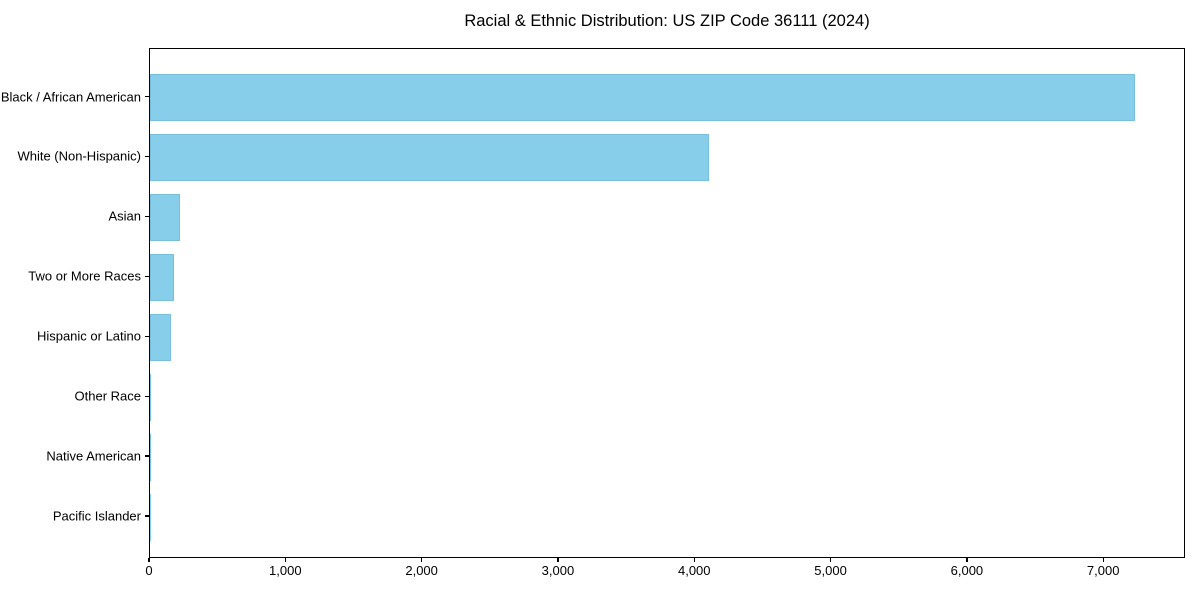 The image size is (1200, 600). Describe the element at coordinates (96, 516) in the screenshot. I see `y-tick-label: Pacific Islander` at that location.